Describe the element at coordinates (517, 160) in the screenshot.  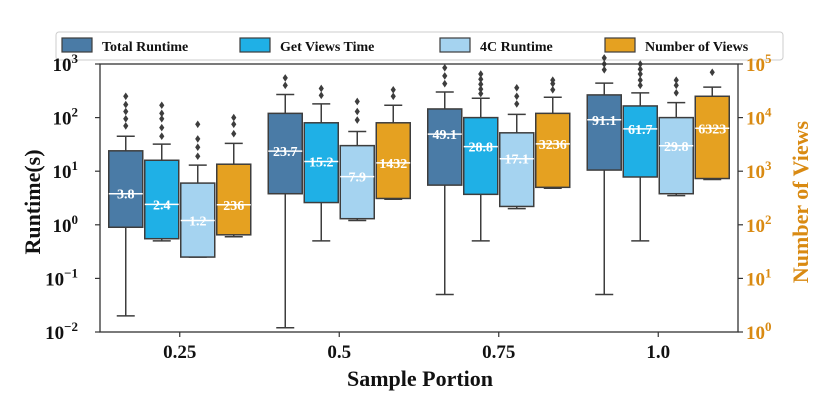
I see `median-label: 17.1` at that location.